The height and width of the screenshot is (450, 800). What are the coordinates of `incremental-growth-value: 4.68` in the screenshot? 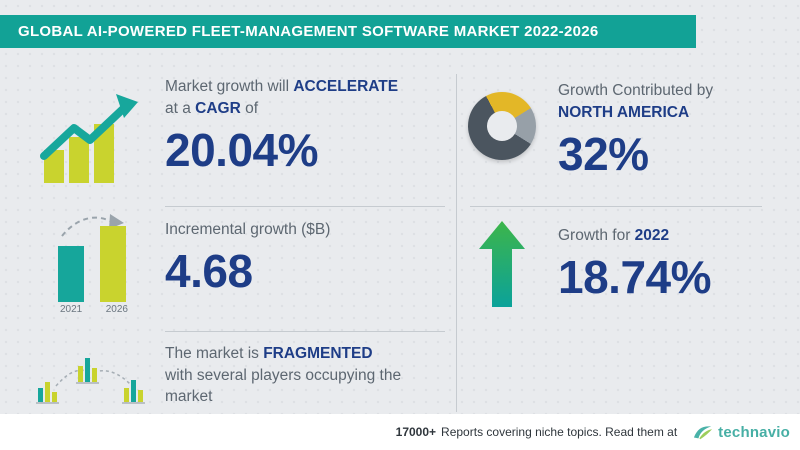 It's located at (209, 271).